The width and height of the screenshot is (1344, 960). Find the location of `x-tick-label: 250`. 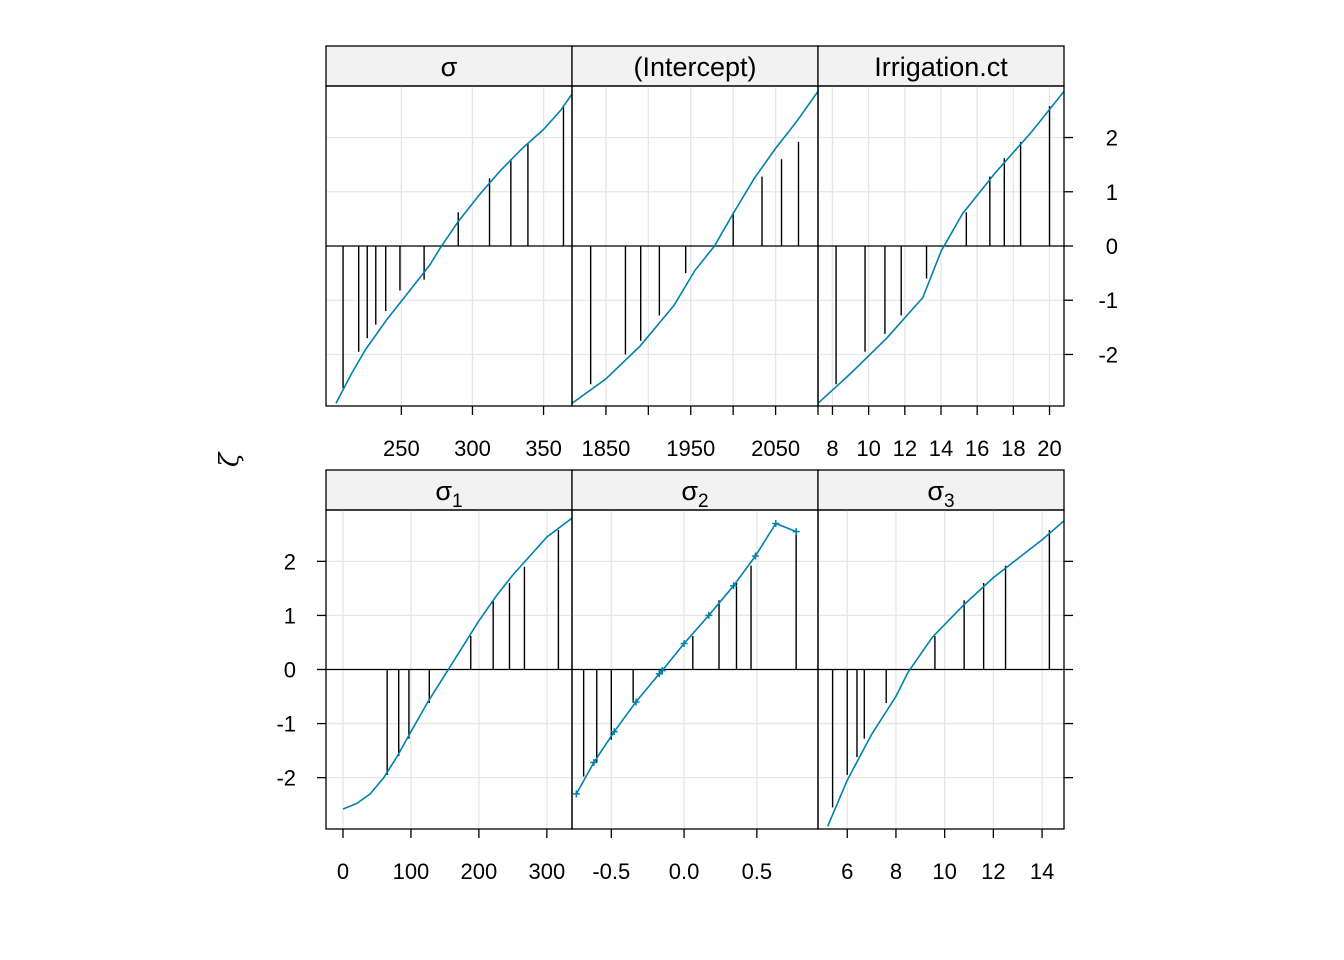

x-tick-label: 250 is located at coordinates (401, 448).